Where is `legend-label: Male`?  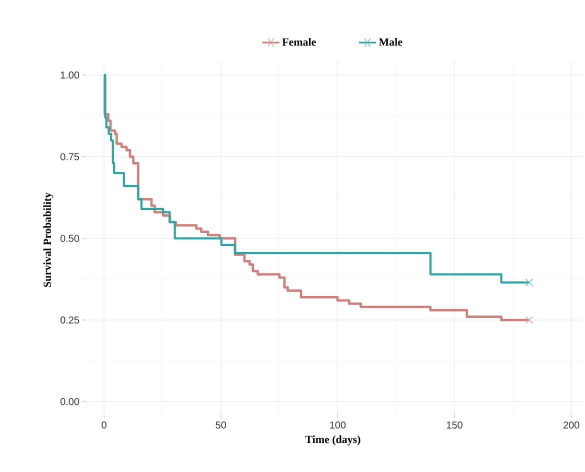 legend-label: Male is located at coordinates (390, 42).